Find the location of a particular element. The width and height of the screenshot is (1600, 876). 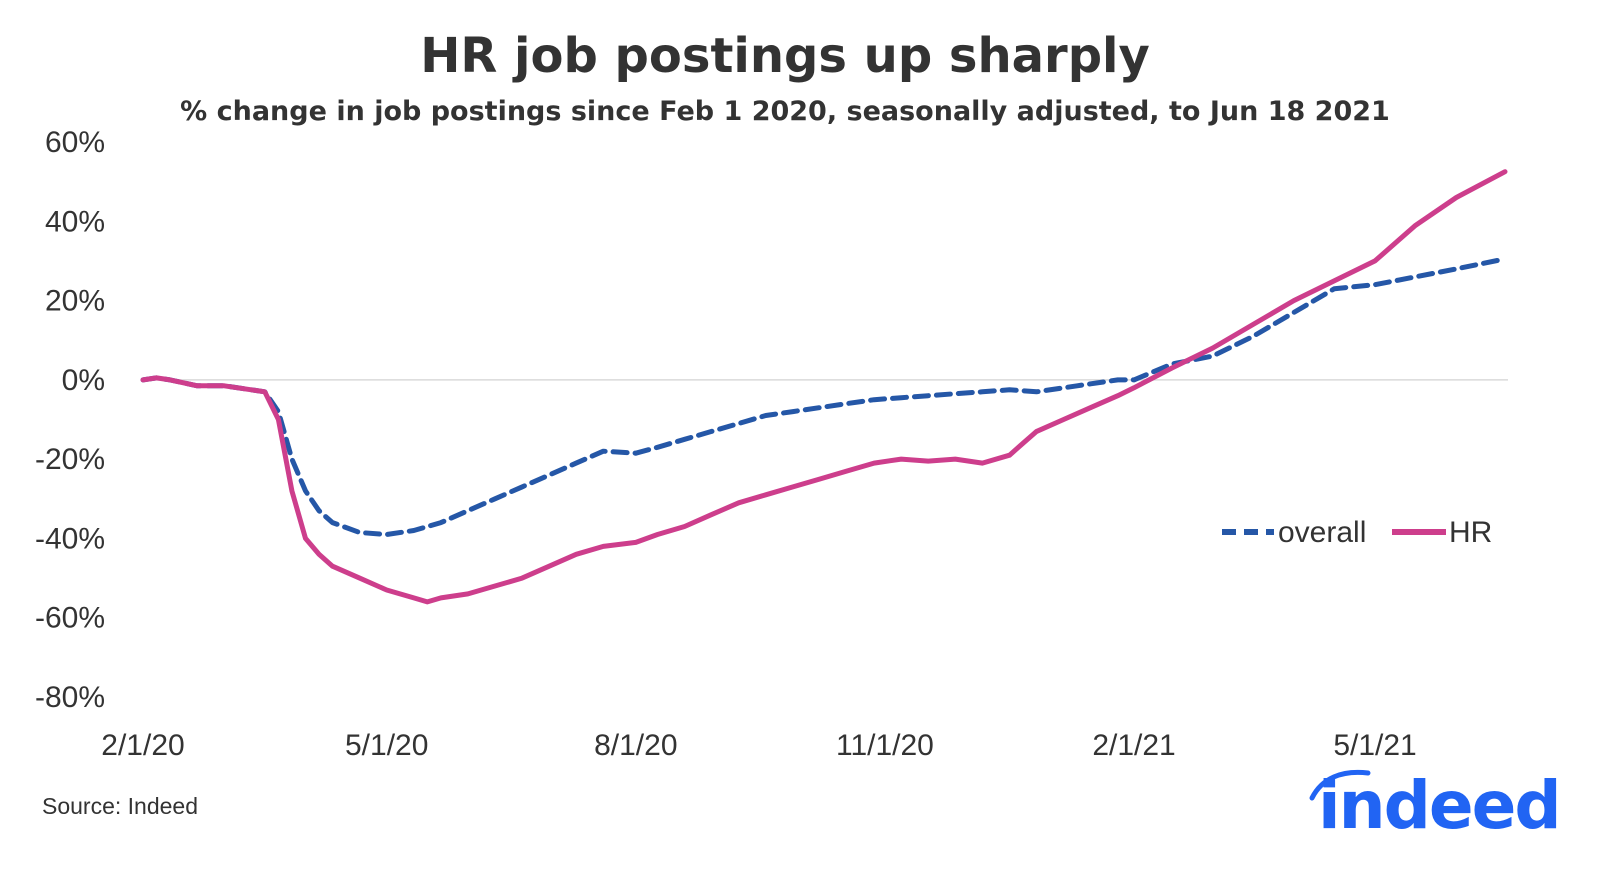

y-tick-label: -80% is located at coordinates (70, 697).